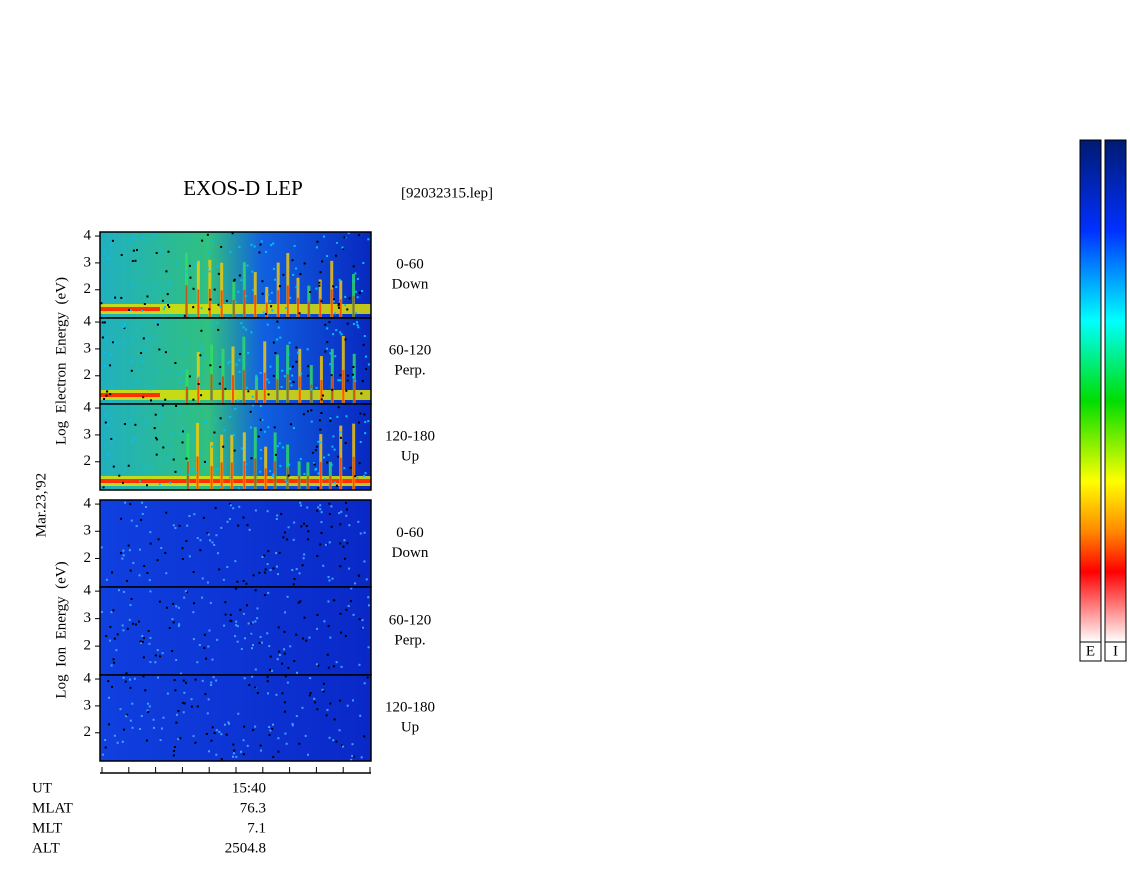 Image resolution: width=1130 pixels, height=875 pixels. I want to click on angle-label: 60-120, so click(410, 350).